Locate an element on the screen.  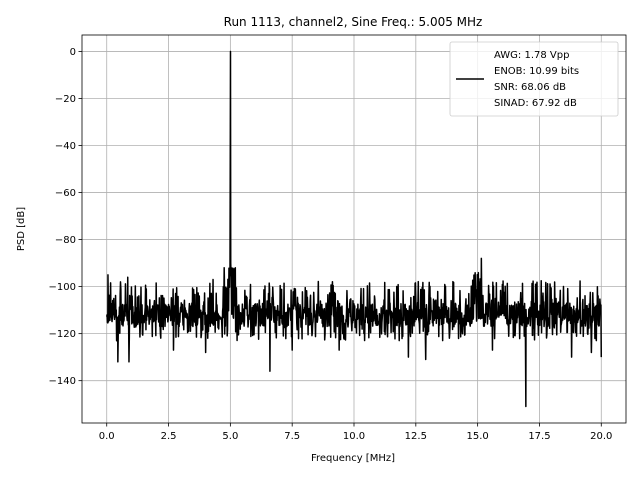
y-tick-label: −80 is located at coordinates (65, 240).